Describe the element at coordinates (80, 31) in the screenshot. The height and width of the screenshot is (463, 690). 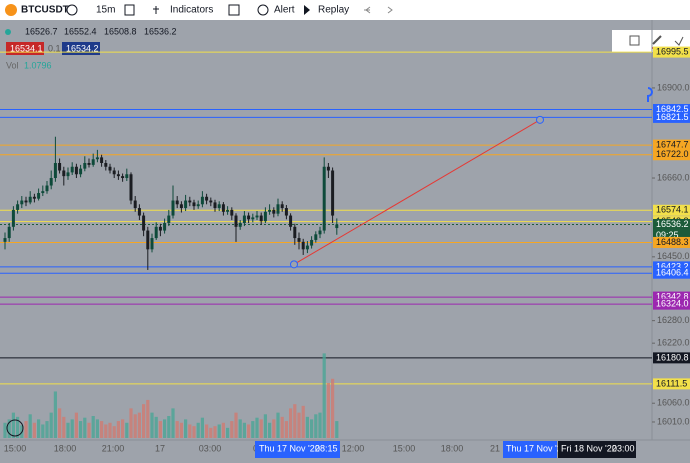
I see `ohlc-high: 16552.4` at that location.